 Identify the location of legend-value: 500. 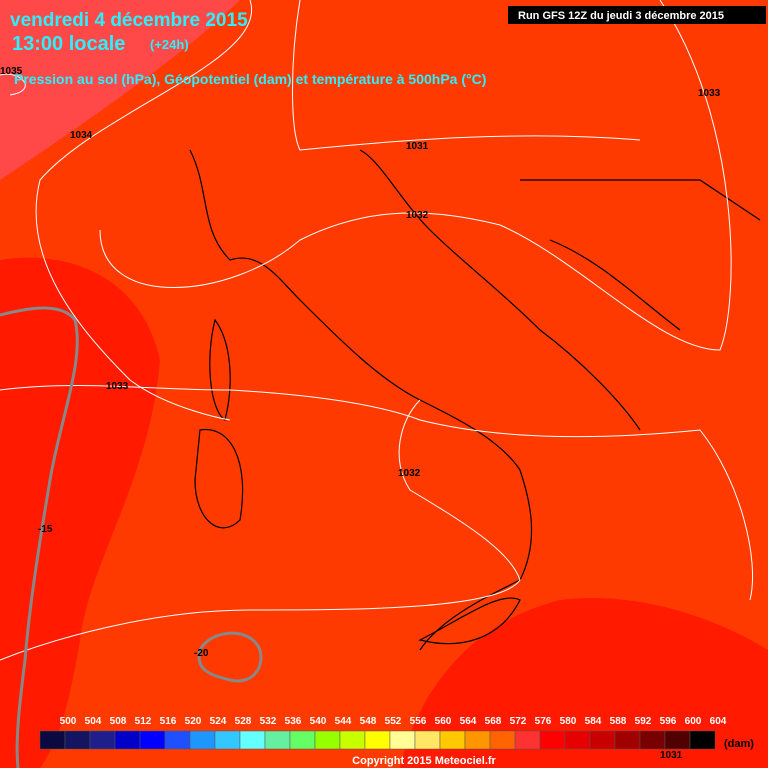
(68, 721).